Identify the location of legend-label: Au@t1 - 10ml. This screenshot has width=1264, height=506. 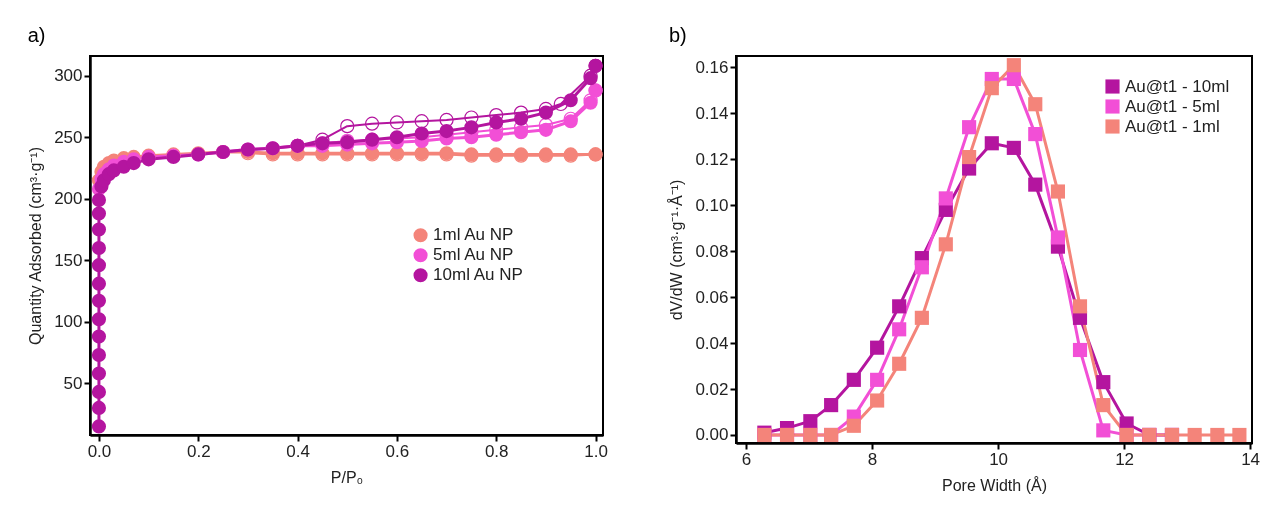
(1177, 86).